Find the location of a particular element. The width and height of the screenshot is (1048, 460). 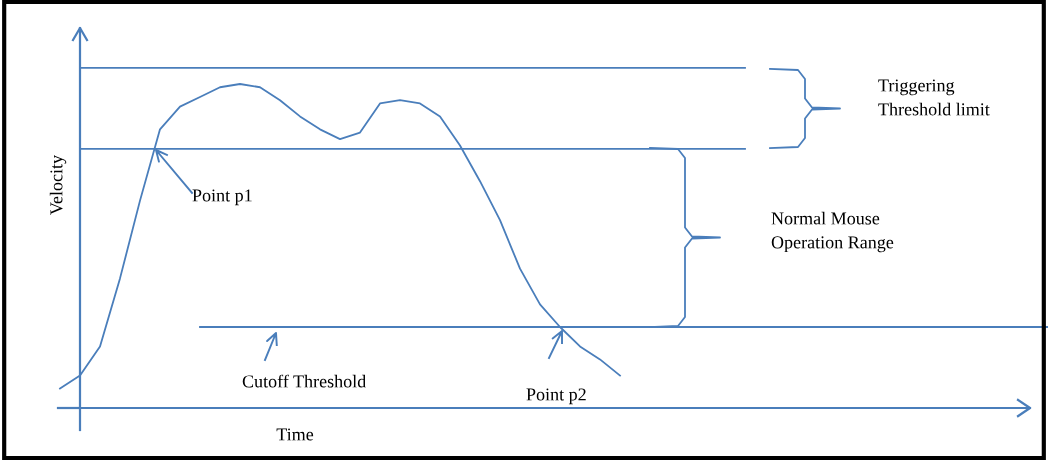

annotation: Point p2 is located at coordinates (556, 396).